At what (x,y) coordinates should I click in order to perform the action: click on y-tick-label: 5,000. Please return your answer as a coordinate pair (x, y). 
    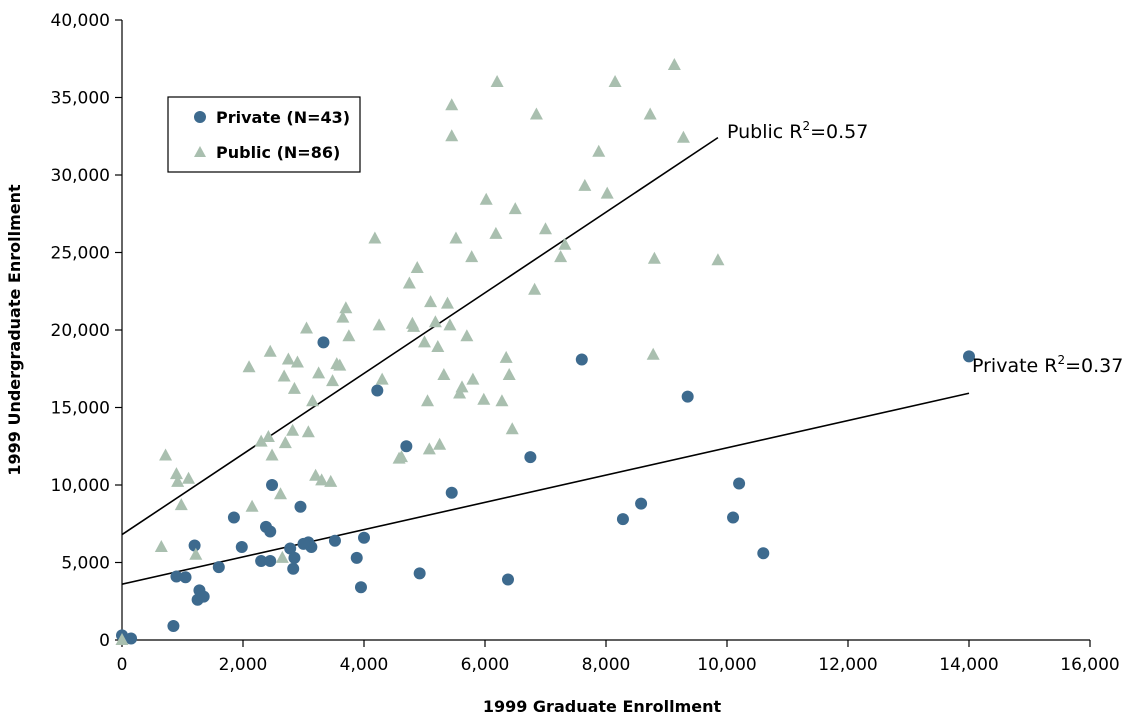
    Looking at the image, I should click on (85, 564).